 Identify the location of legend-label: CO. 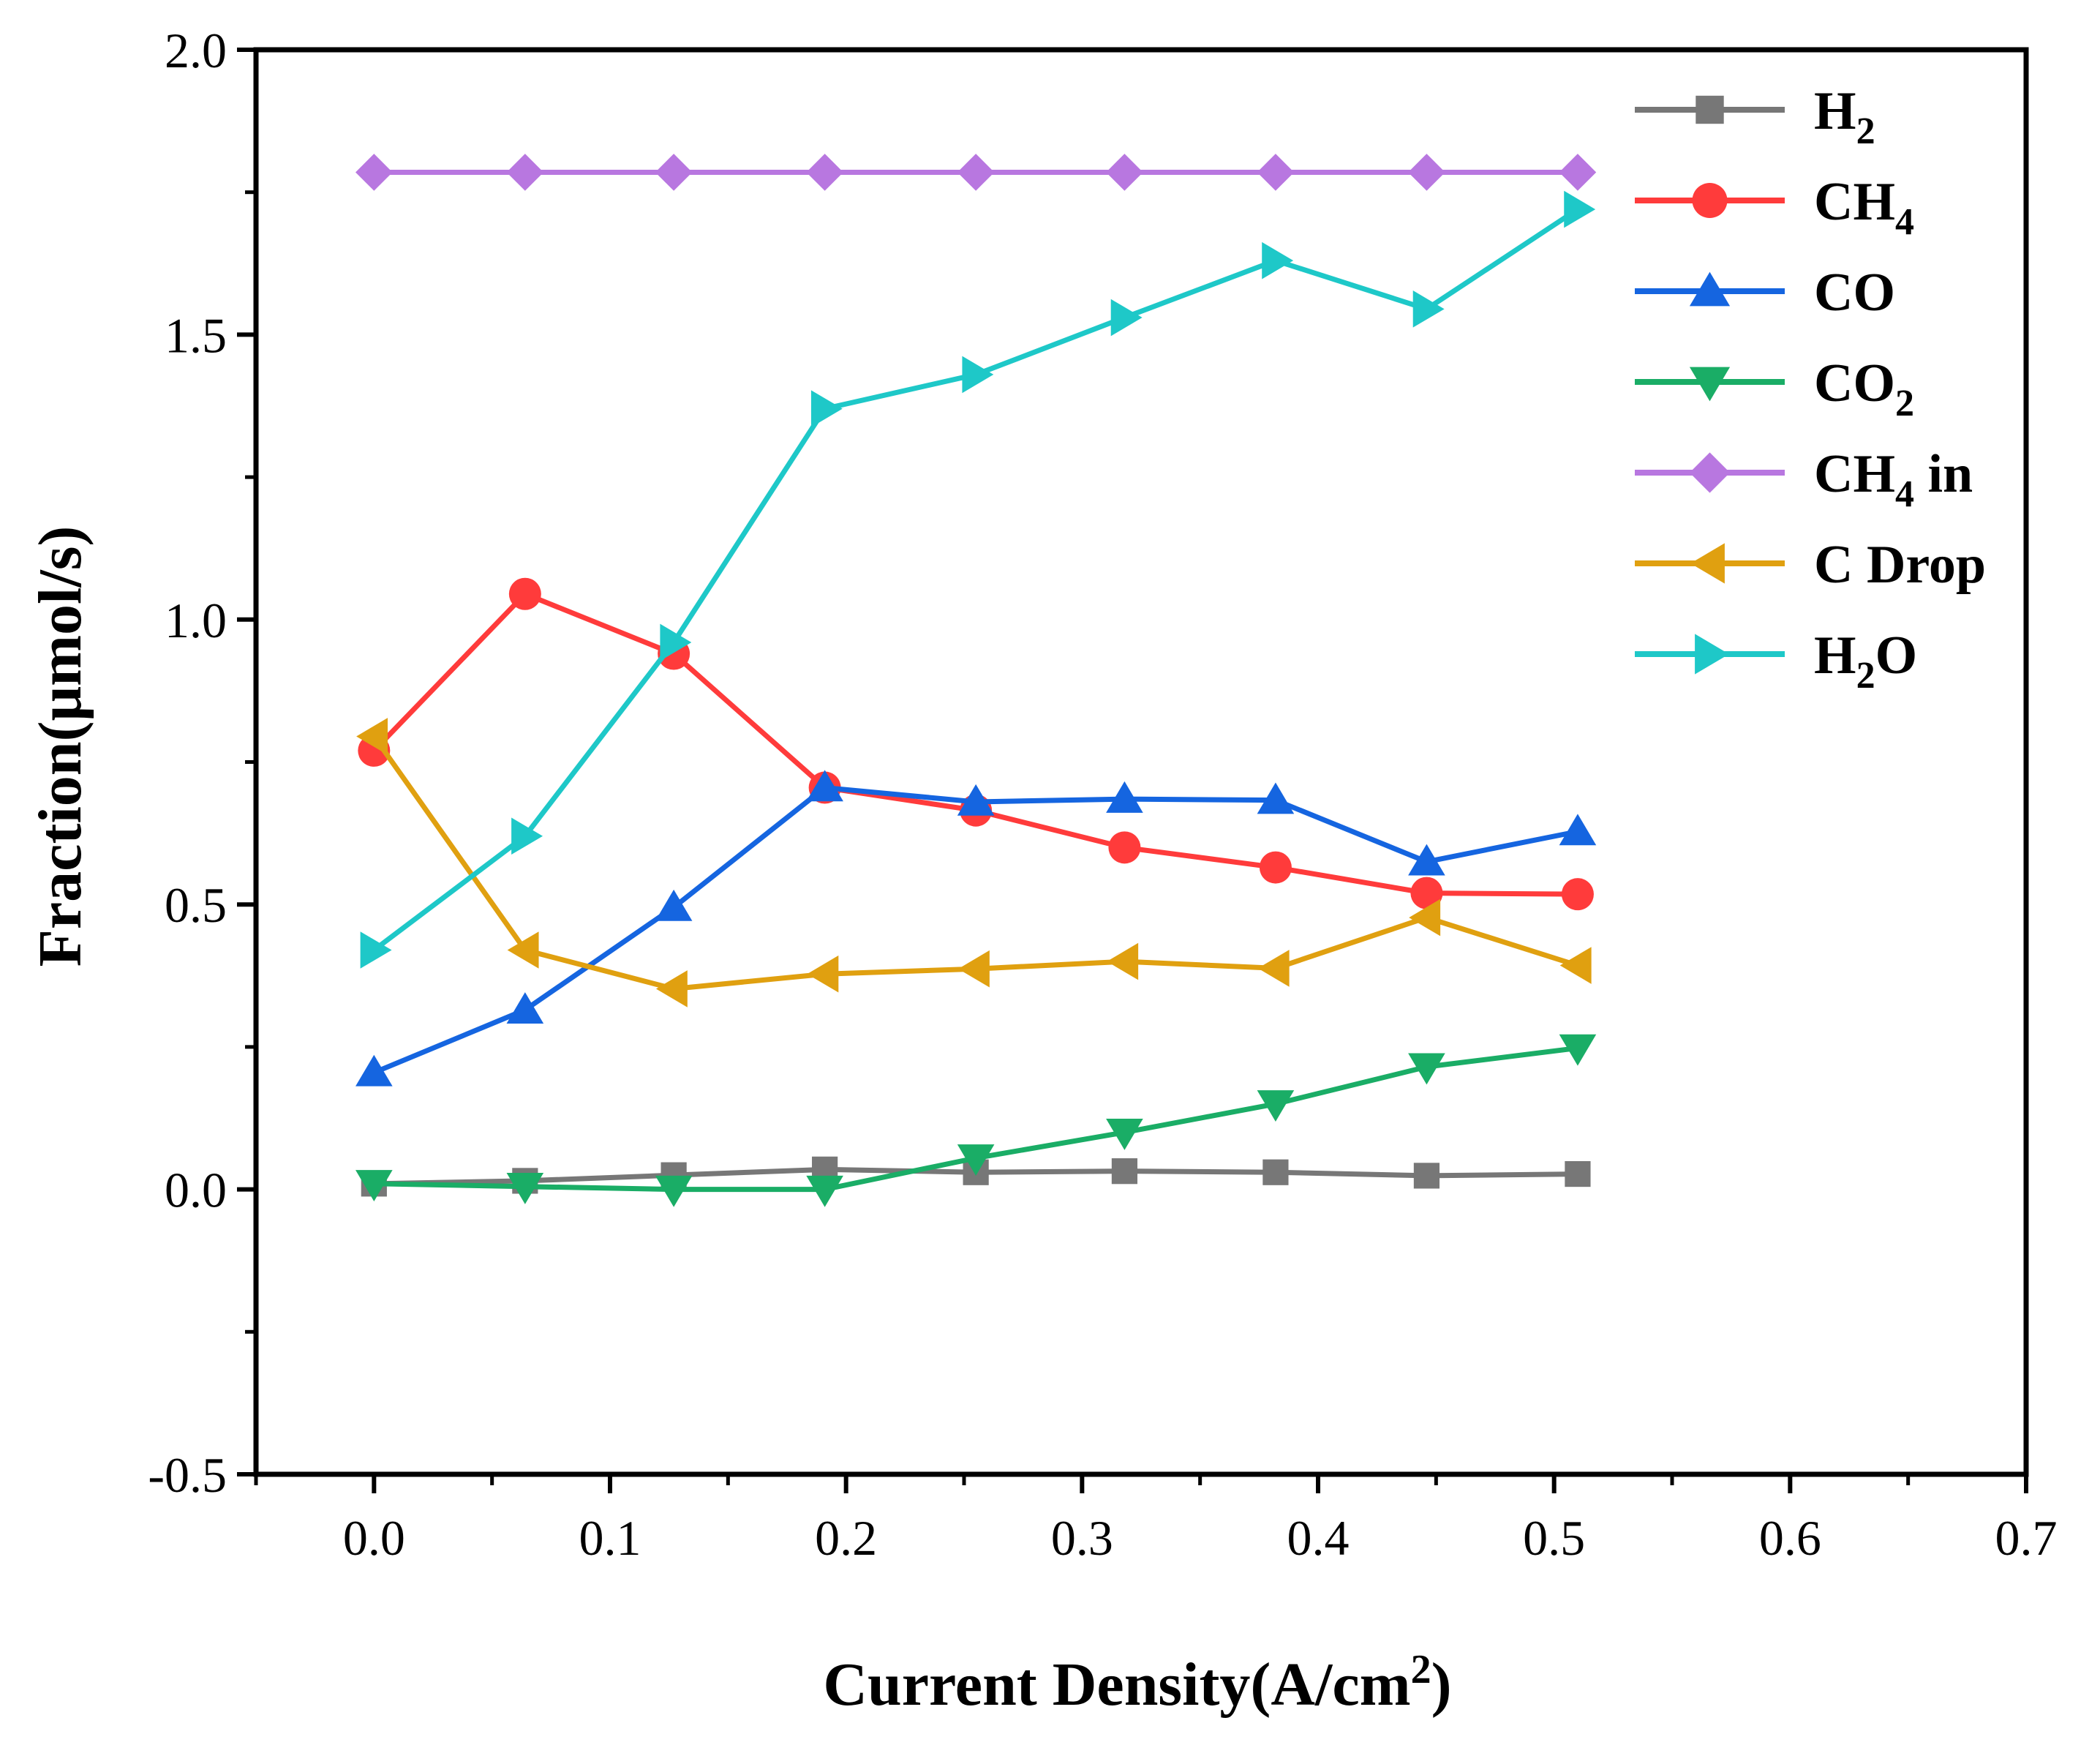
(1854, 293).